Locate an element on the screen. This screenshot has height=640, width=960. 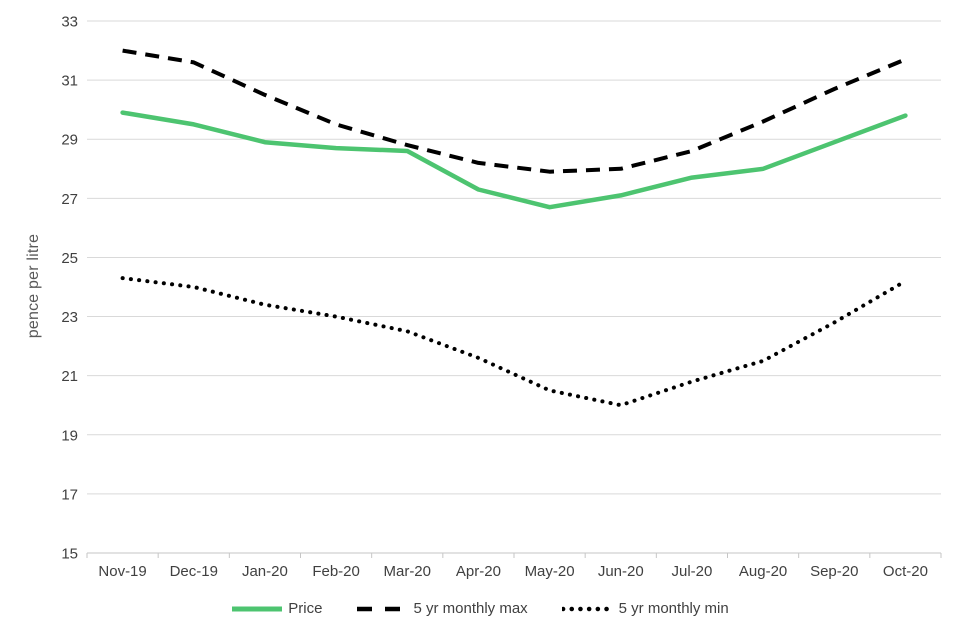
x-tick-label-May-20: May-20 is located at coordinates (550, 571).